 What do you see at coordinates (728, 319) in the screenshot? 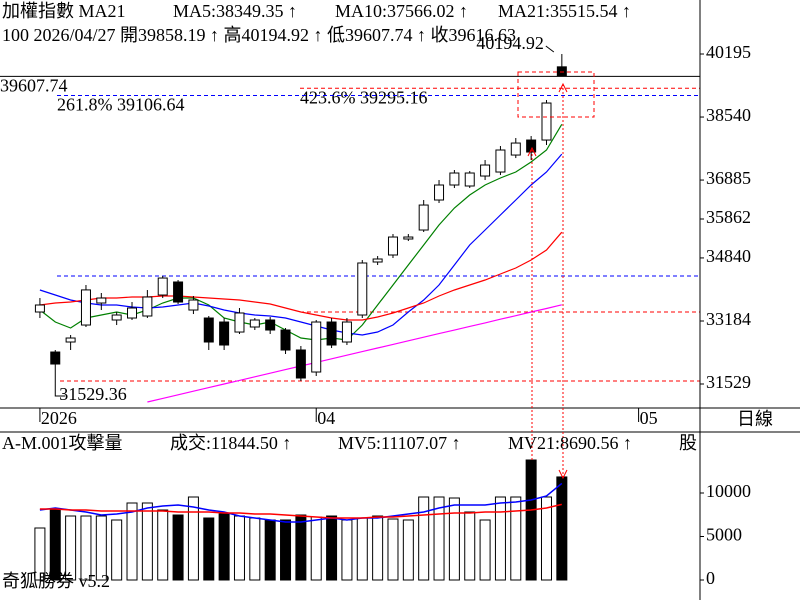
I see `y-tick-label: 33184` at bounding box center [728, 319].